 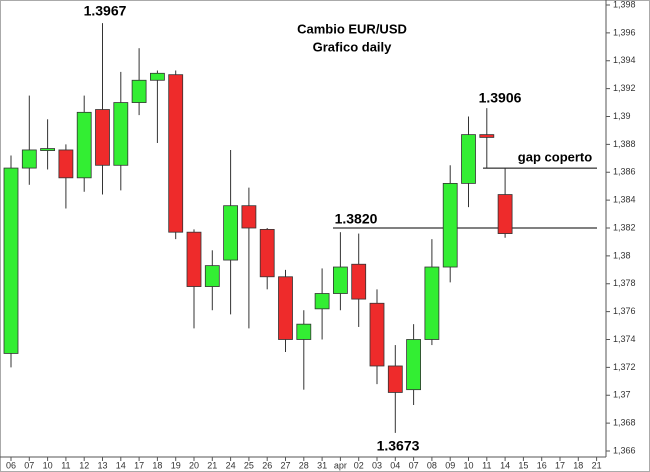 I want to click on x-tick-label: 19, so click(x=176, y=465).